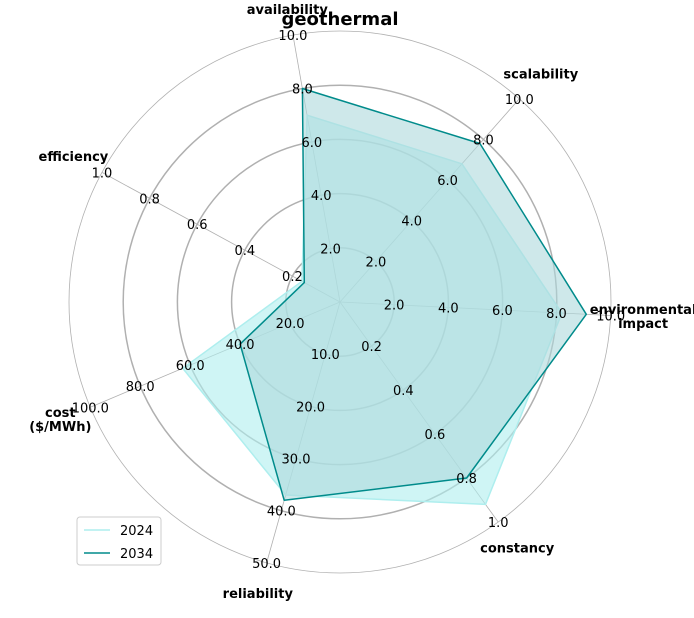  What do you see at coordinates (140, 387) in the screenshot?
I see `tick-label: 80.0` at bounding box center [140, 387].